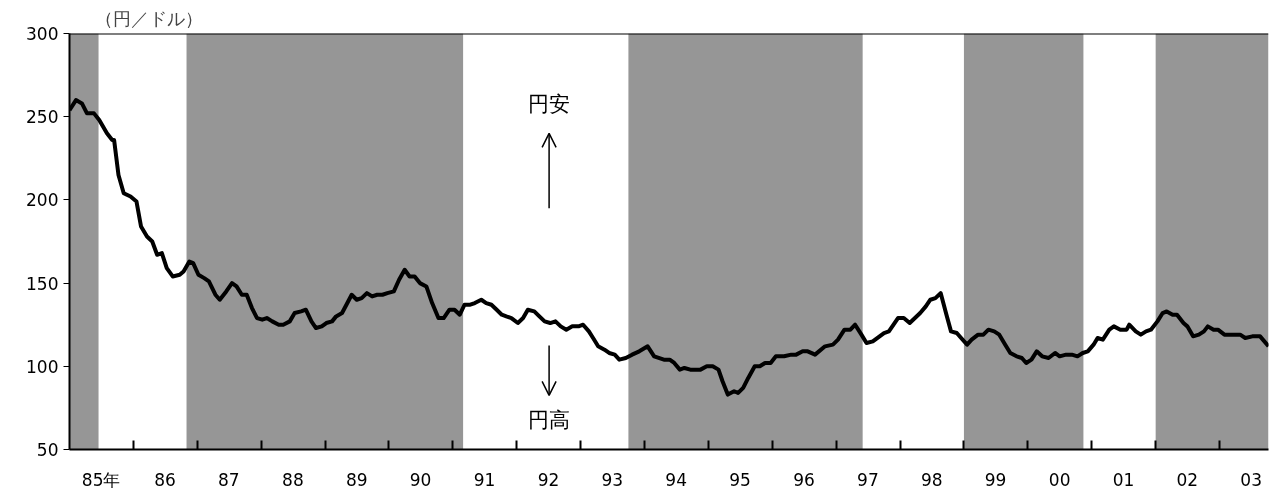  What do you see at coordinates (612, 479) in the screenshot?
I see `x-tick-label: 93` at bounding box center [612, 479].